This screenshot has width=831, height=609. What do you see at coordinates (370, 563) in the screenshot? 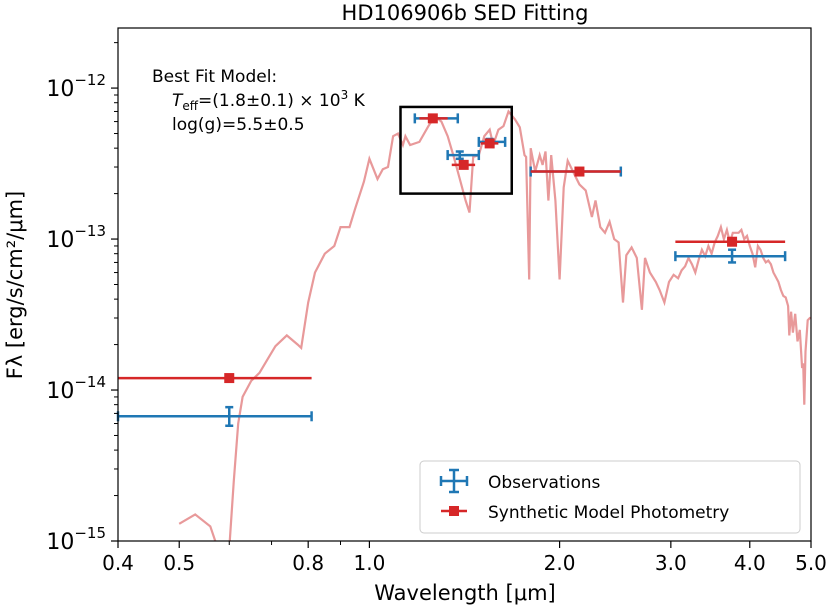
I see `x-tick-label-3: 1.0` at bounding box center [370, 563].